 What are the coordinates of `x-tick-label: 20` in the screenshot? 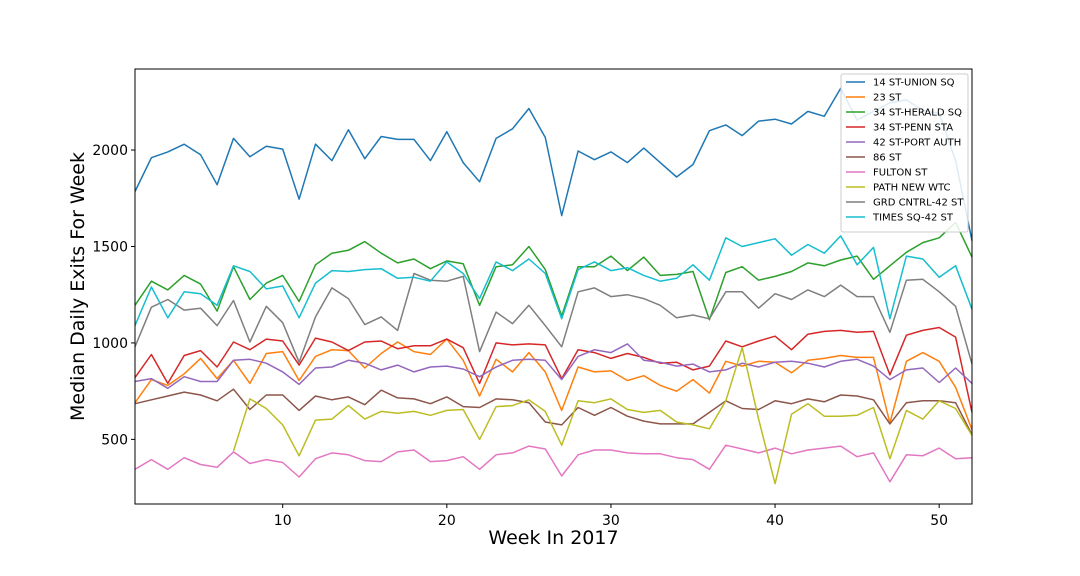 It's located at (447, 521).